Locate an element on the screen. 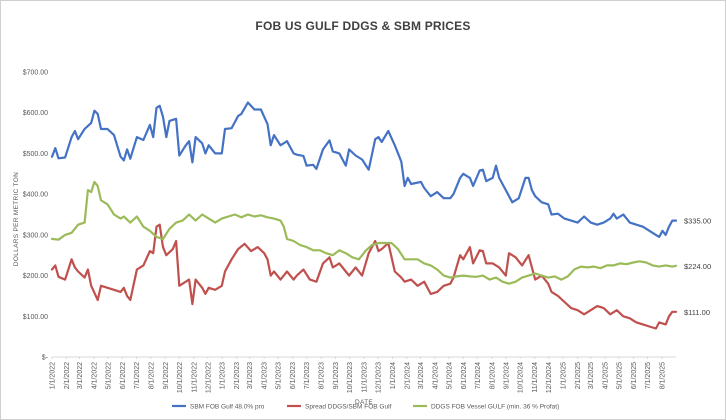 This screenshot has width=726, height=420. x-tick-label: 11/1/2023 is located at coordinates (365, 377).